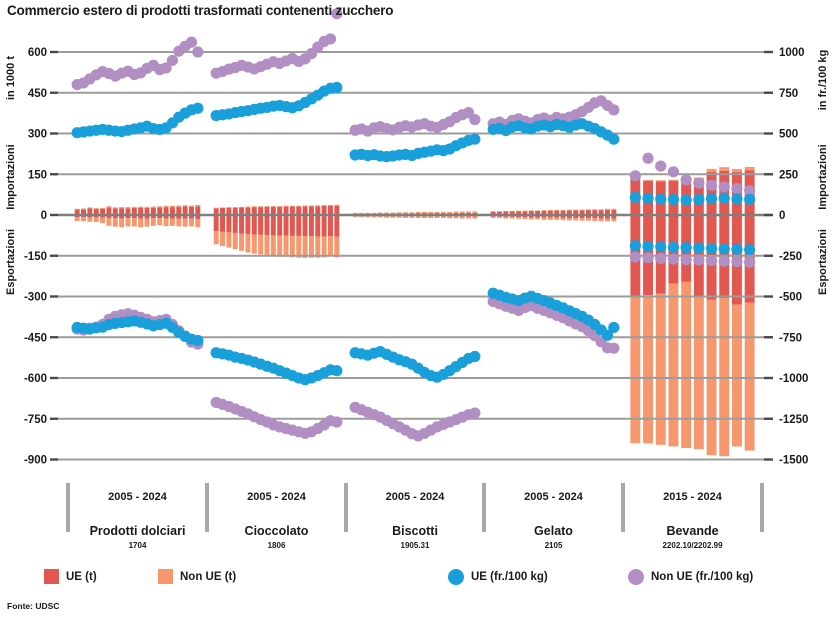 The width and height of the screenshot is (836, 619). I want to click on axis-tick-label-right: 250, so click(788, 175).